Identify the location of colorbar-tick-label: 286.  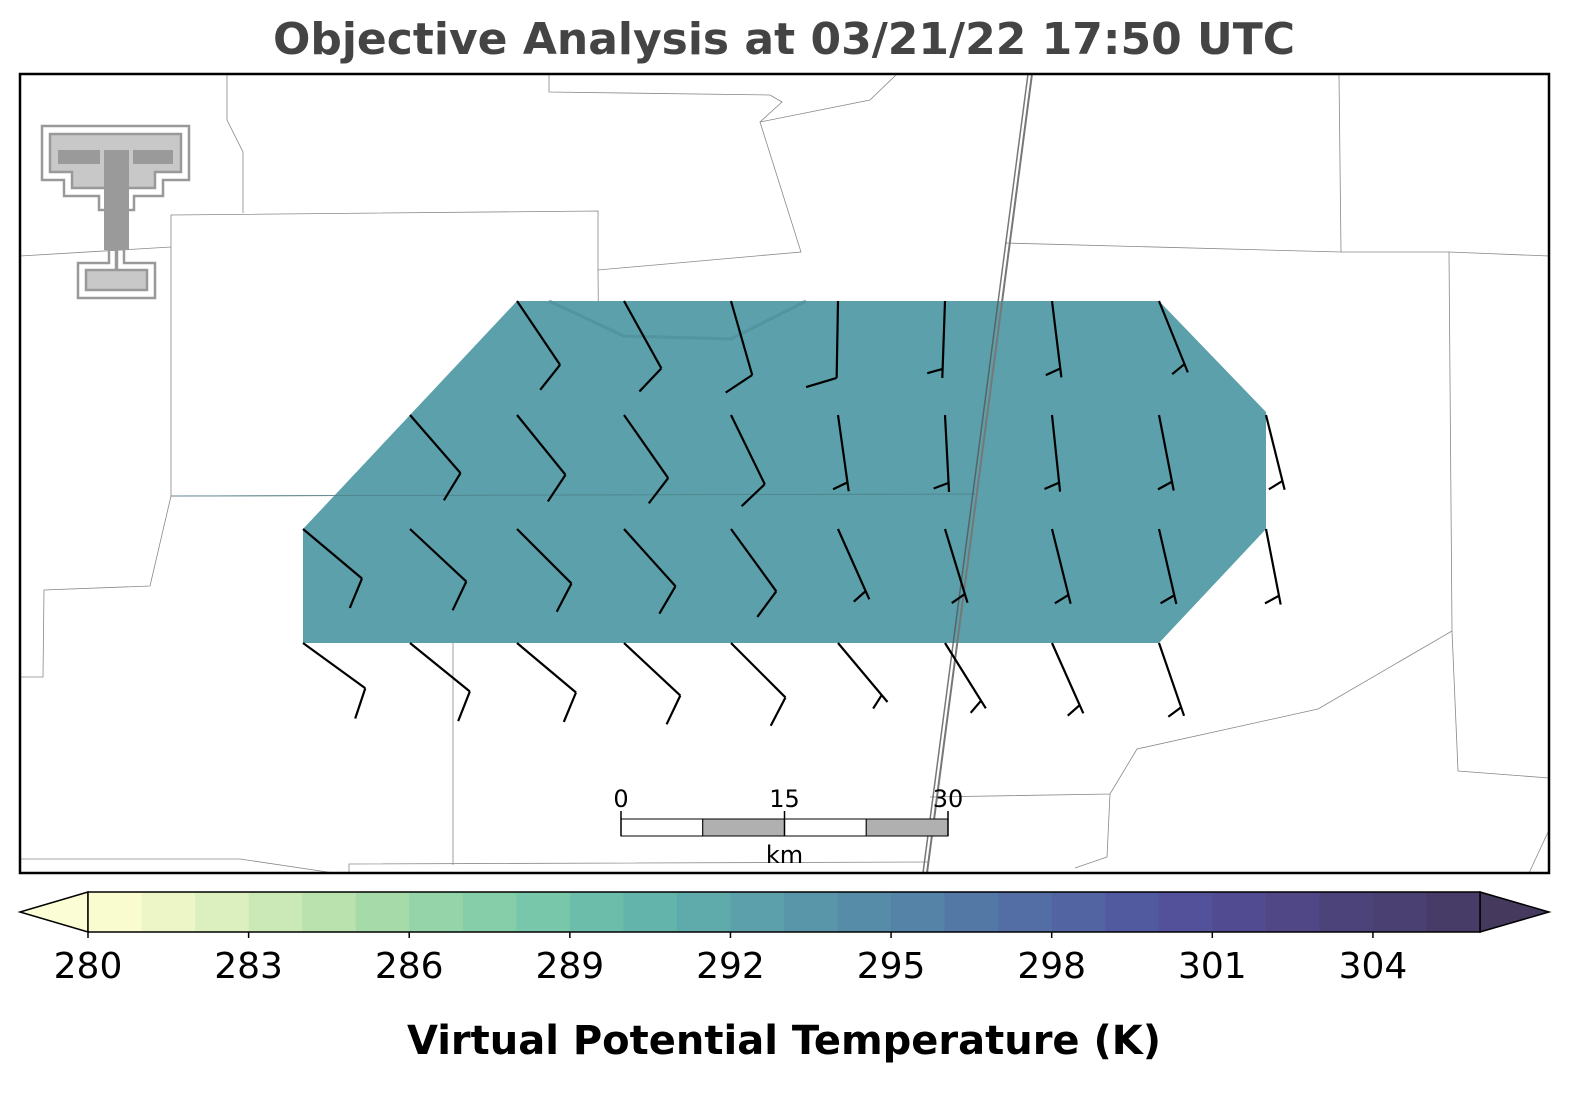
(409, 966).